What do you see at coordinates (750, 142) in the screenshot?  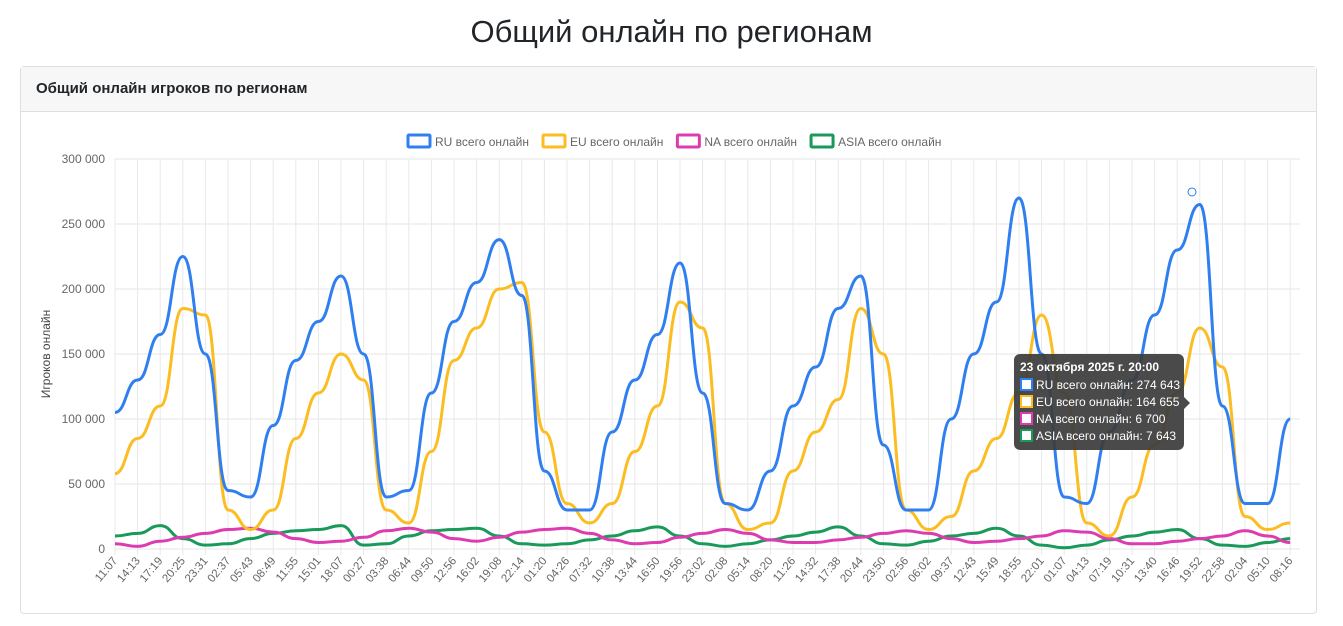 I see `legend-label: NA всего онлайн` at bounding box center [750, 142].